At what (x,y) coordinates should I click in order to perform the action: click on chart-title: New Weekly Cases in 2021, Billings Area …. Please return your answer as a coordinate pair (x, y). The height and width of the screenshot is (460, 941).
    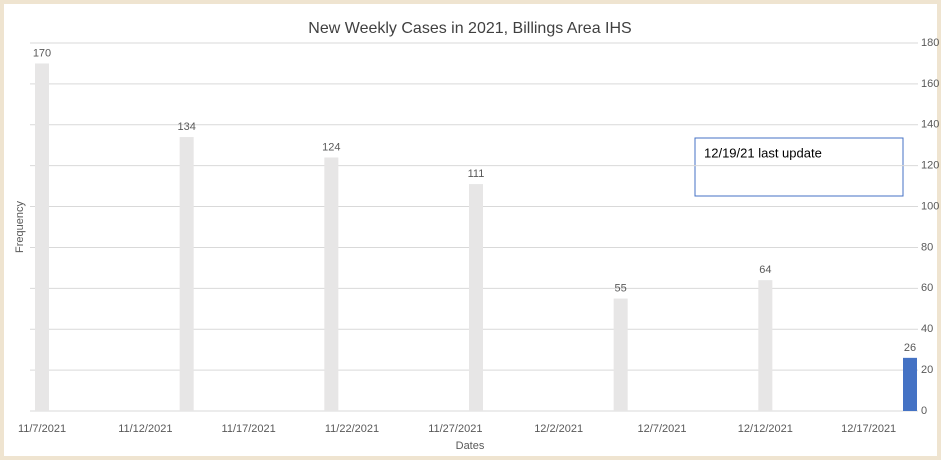
    Looking at the image, I should click on (469, 28).